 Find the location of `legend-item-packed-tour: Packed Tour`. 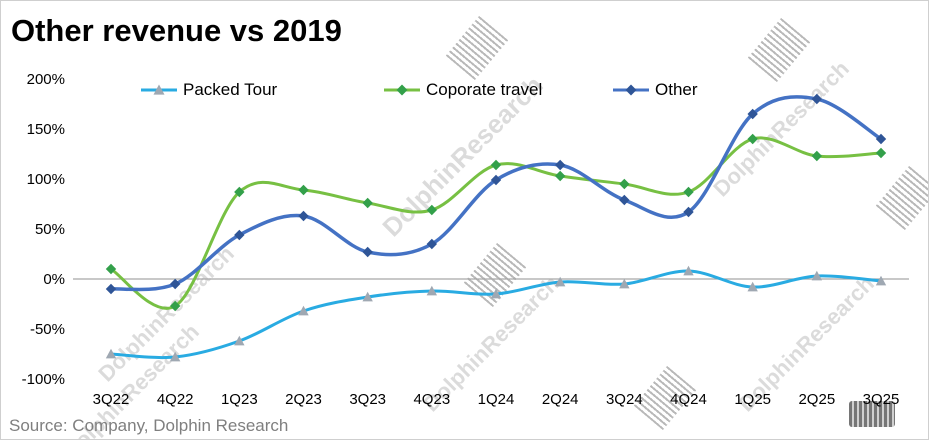

legend-item-packed-tour: Packed Tour is located at coordinates (209, 90).